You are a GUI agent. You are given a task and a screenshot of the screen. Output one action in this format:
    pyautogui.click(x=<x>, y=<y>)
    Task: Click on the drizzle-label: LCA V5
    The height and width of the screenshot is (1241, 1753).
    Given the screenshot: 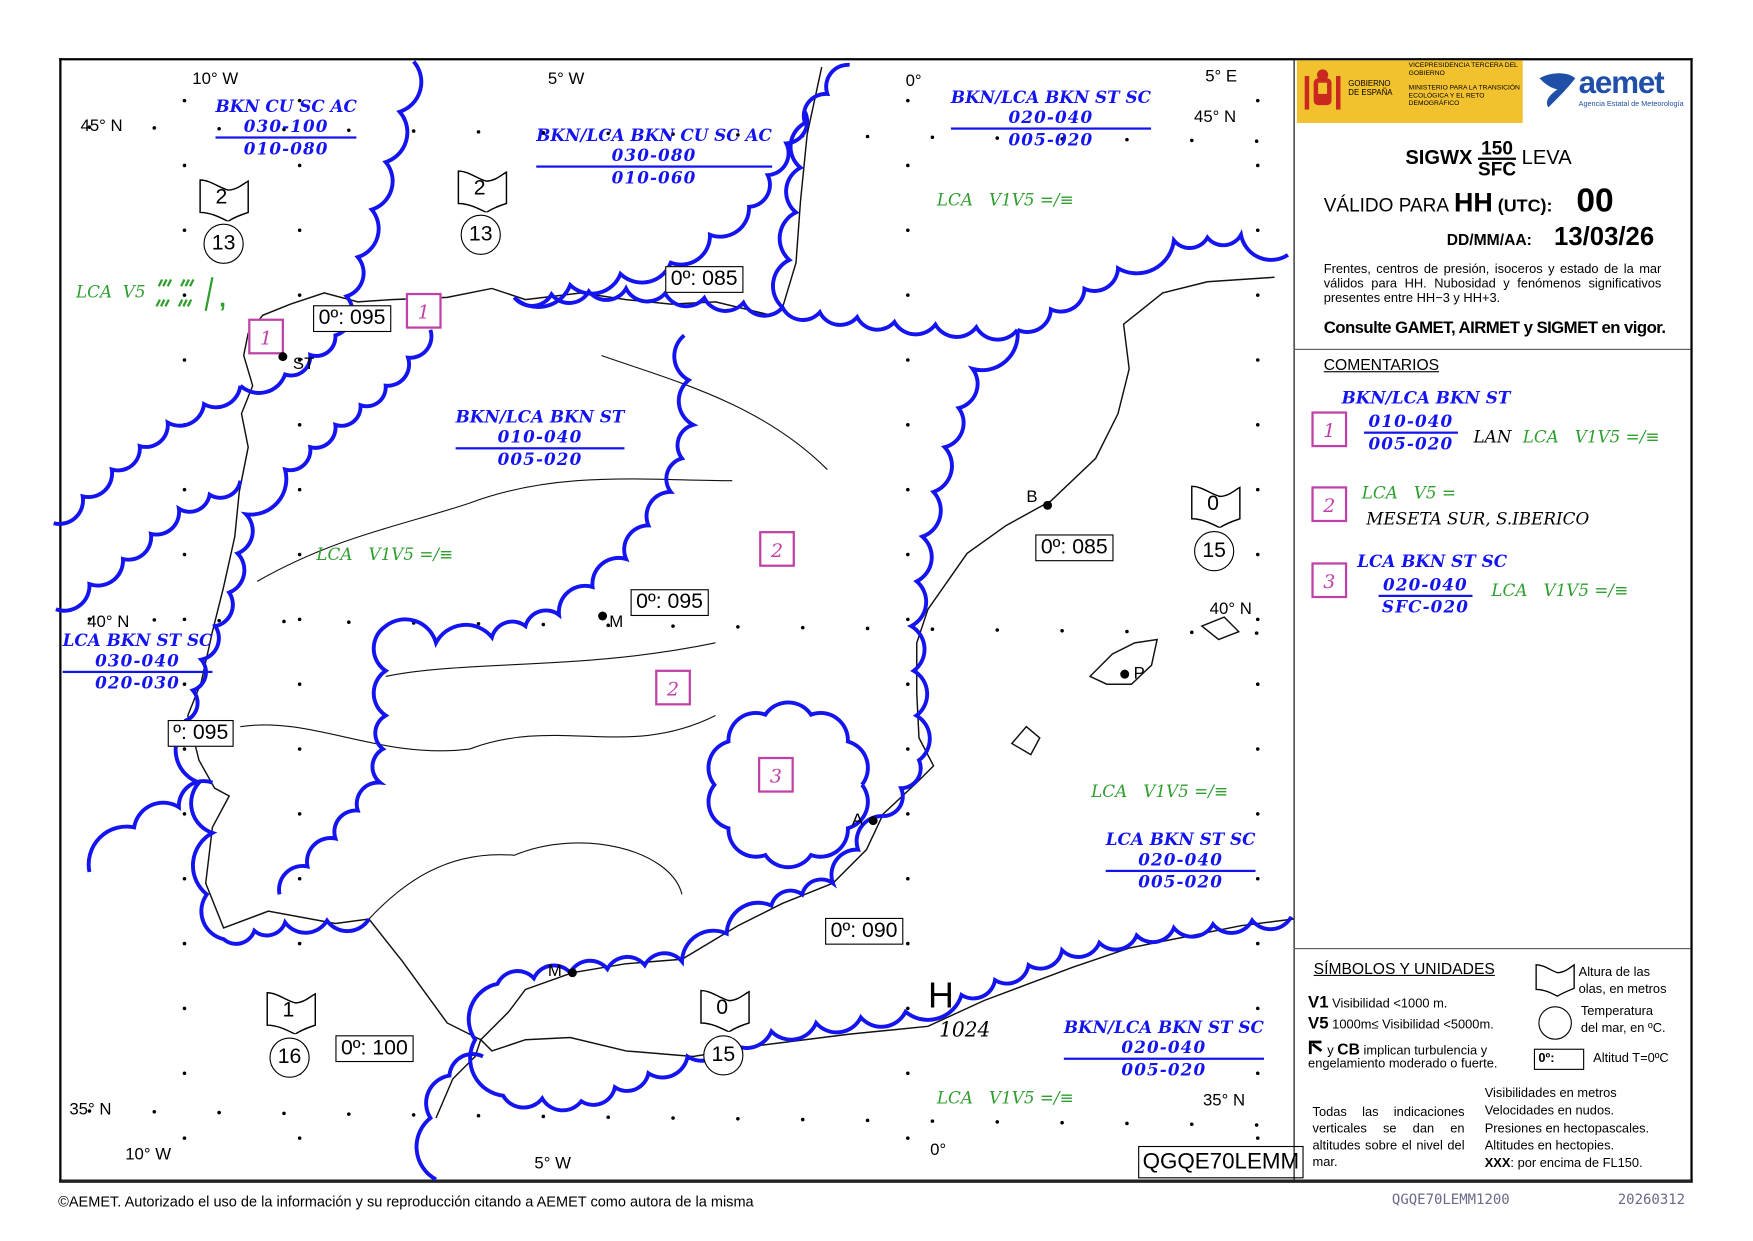 What is the action you would take?
    pyautogui.click(x=111, y=291)
    